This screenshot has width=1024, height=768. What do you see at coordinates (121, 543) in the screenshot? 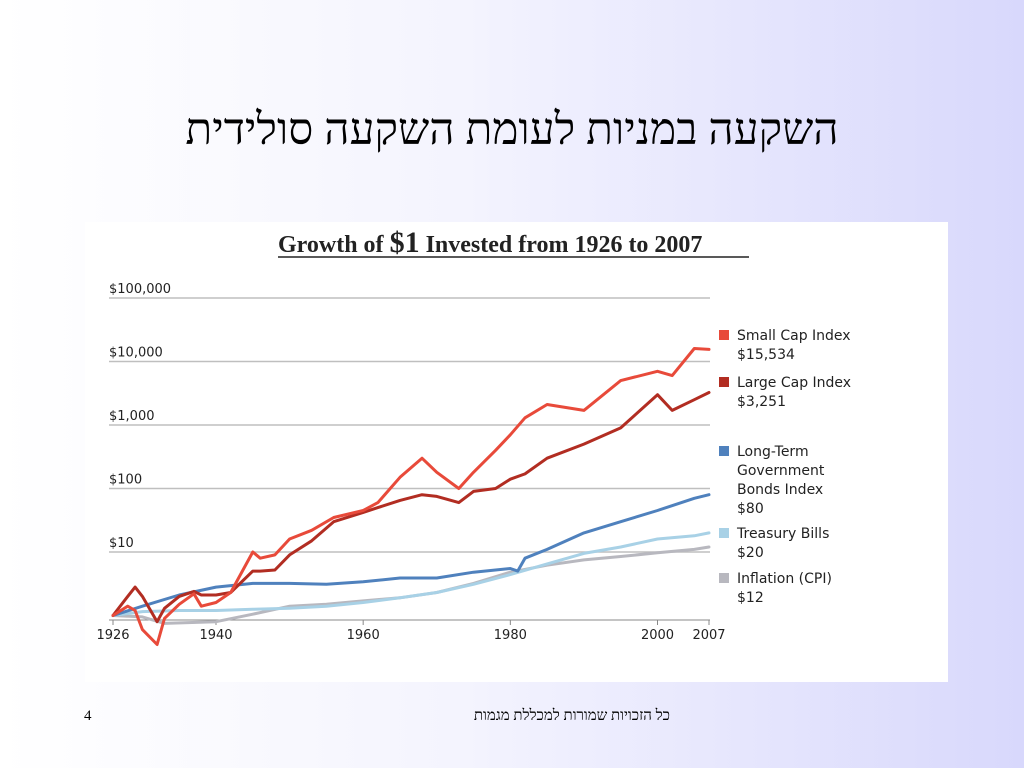
I see `y-tick-label: $10` at bounding box center [121, 543].